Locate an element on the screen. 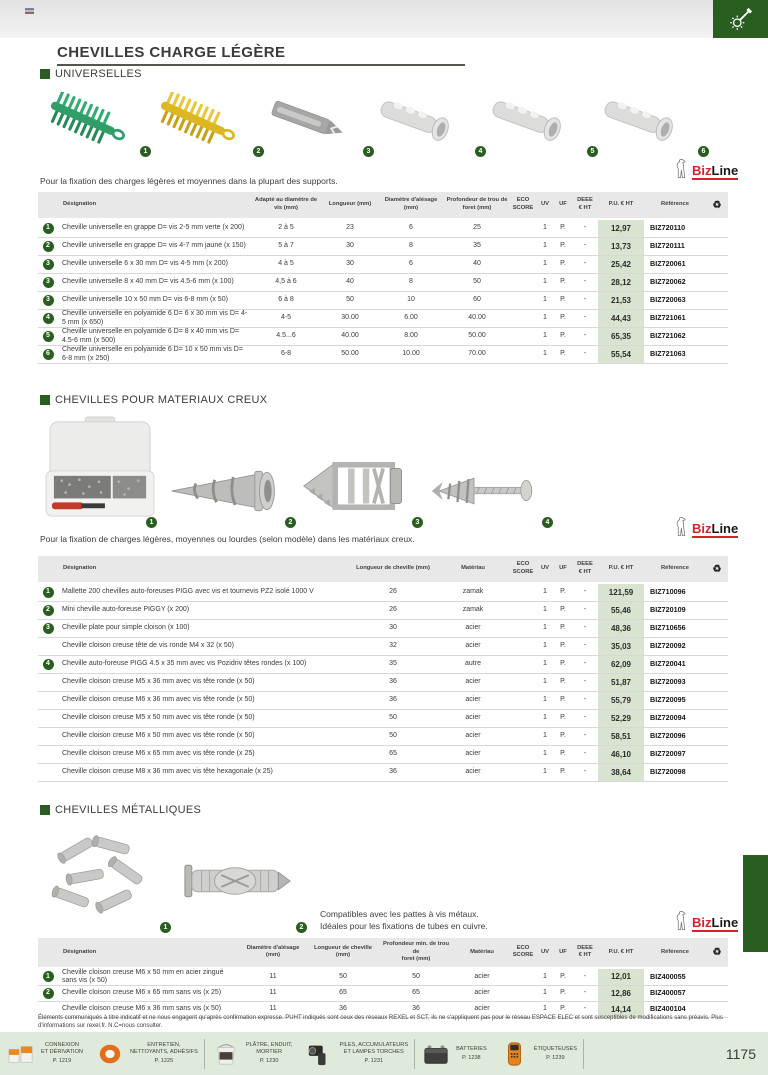  table-cell: 40.00 is located at coordinates (350, 336).